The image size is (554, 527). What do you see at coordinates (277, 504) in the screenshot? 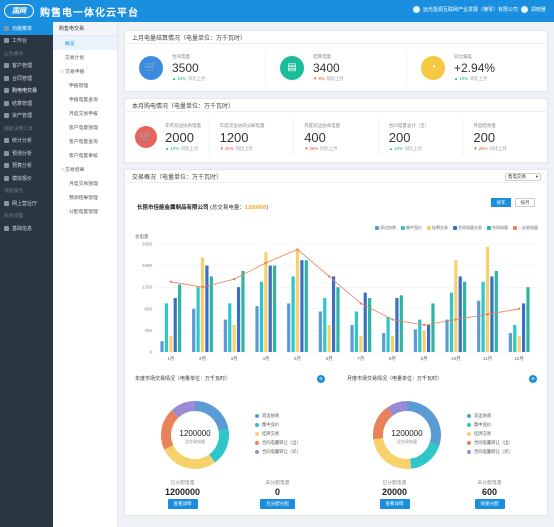
I see `count-action-button: 已分配分配` at bounding box center [277, 504].